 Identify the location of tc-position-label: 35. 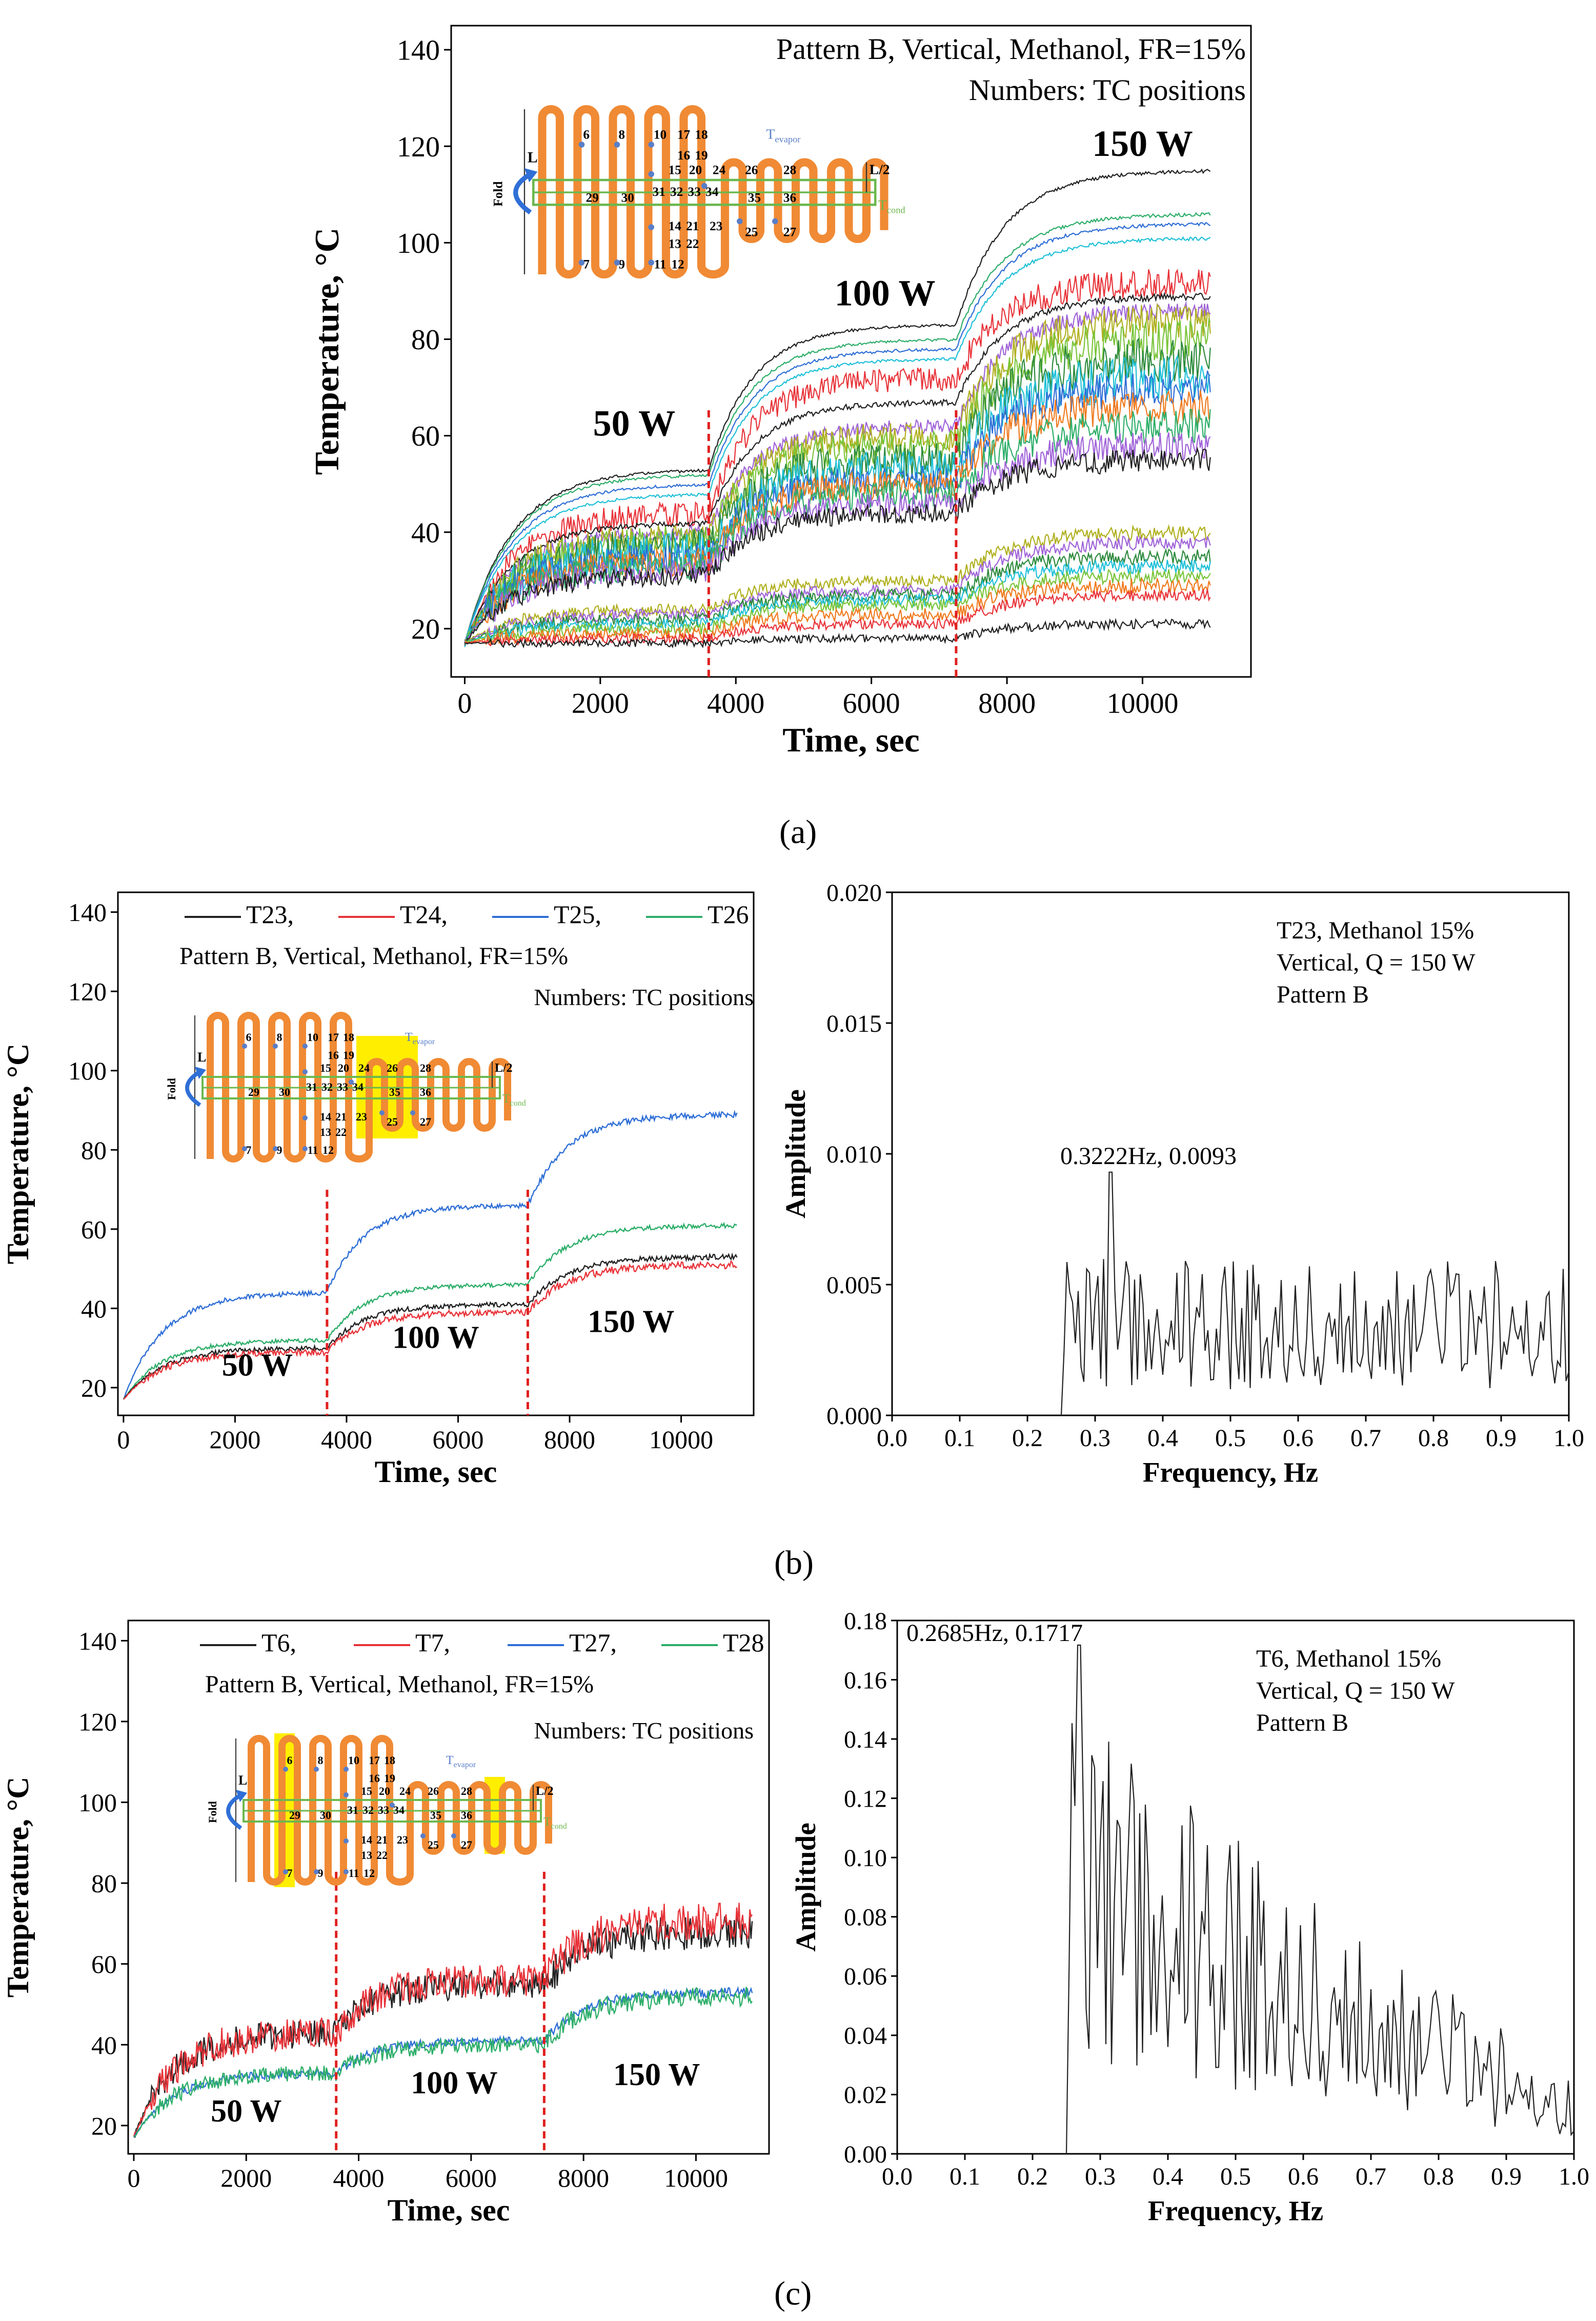
(394, 1092).